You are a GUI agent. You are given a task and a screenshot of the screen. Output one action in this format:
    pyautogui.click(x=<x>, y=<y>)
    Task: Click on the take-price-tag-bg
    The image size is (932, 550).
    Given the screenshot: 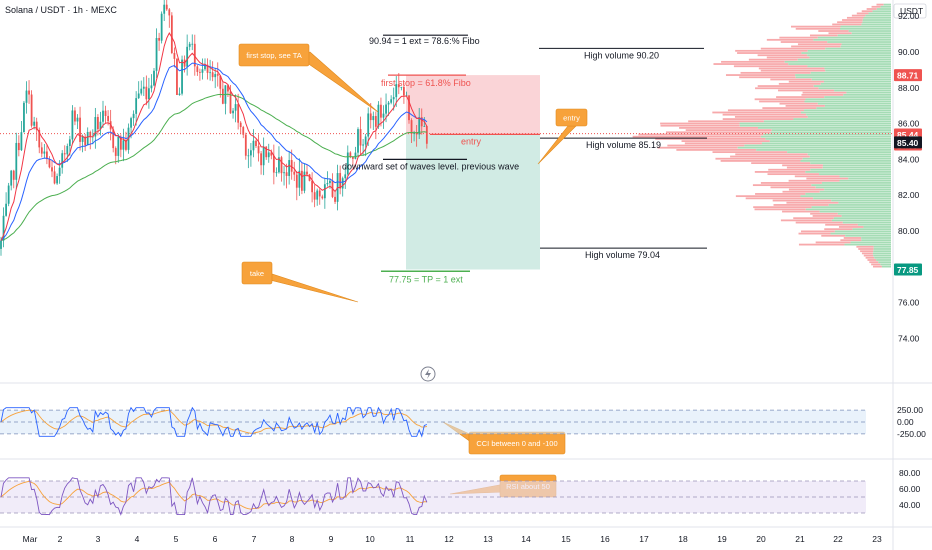 What is the action you would take?
    pyautogui.click(x=908, y=269)
    